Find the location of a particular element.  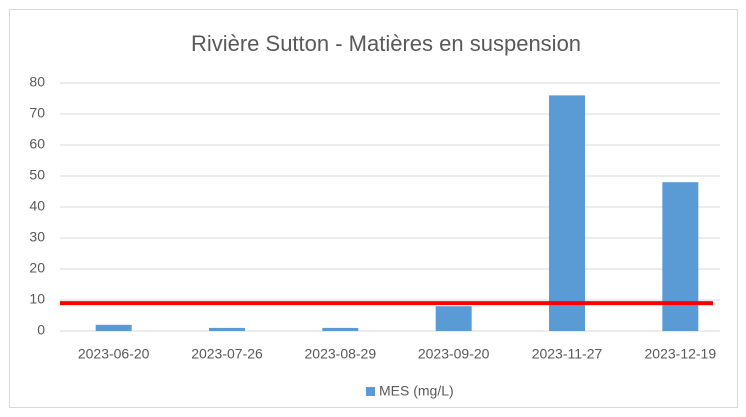

y-tick-label: 10 is located at coordinates (37, 299).